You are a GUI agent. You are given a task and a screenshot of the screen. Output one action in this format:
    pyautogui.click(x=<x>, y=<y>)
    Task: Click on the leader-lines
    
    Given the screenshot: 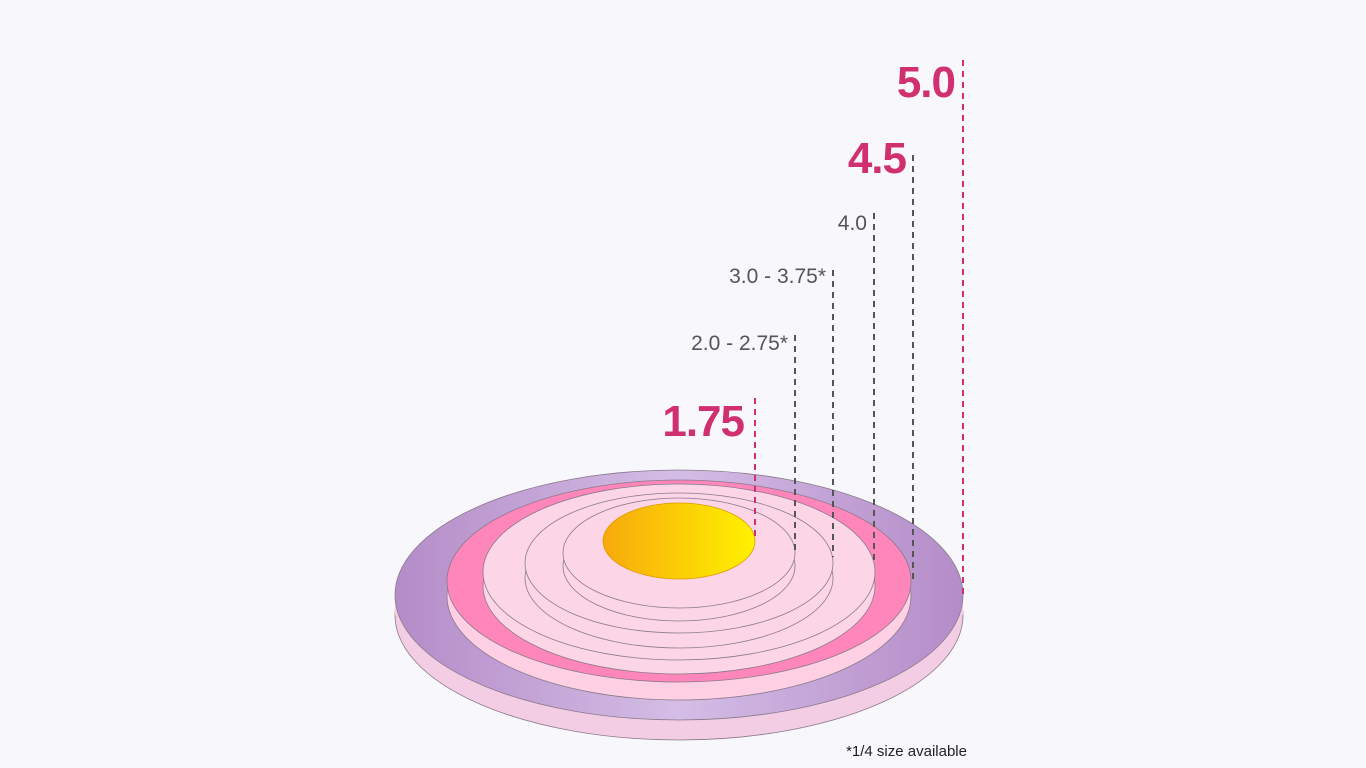 What is the action you would take?
    pyautogui.click(x=859, y=327)
    